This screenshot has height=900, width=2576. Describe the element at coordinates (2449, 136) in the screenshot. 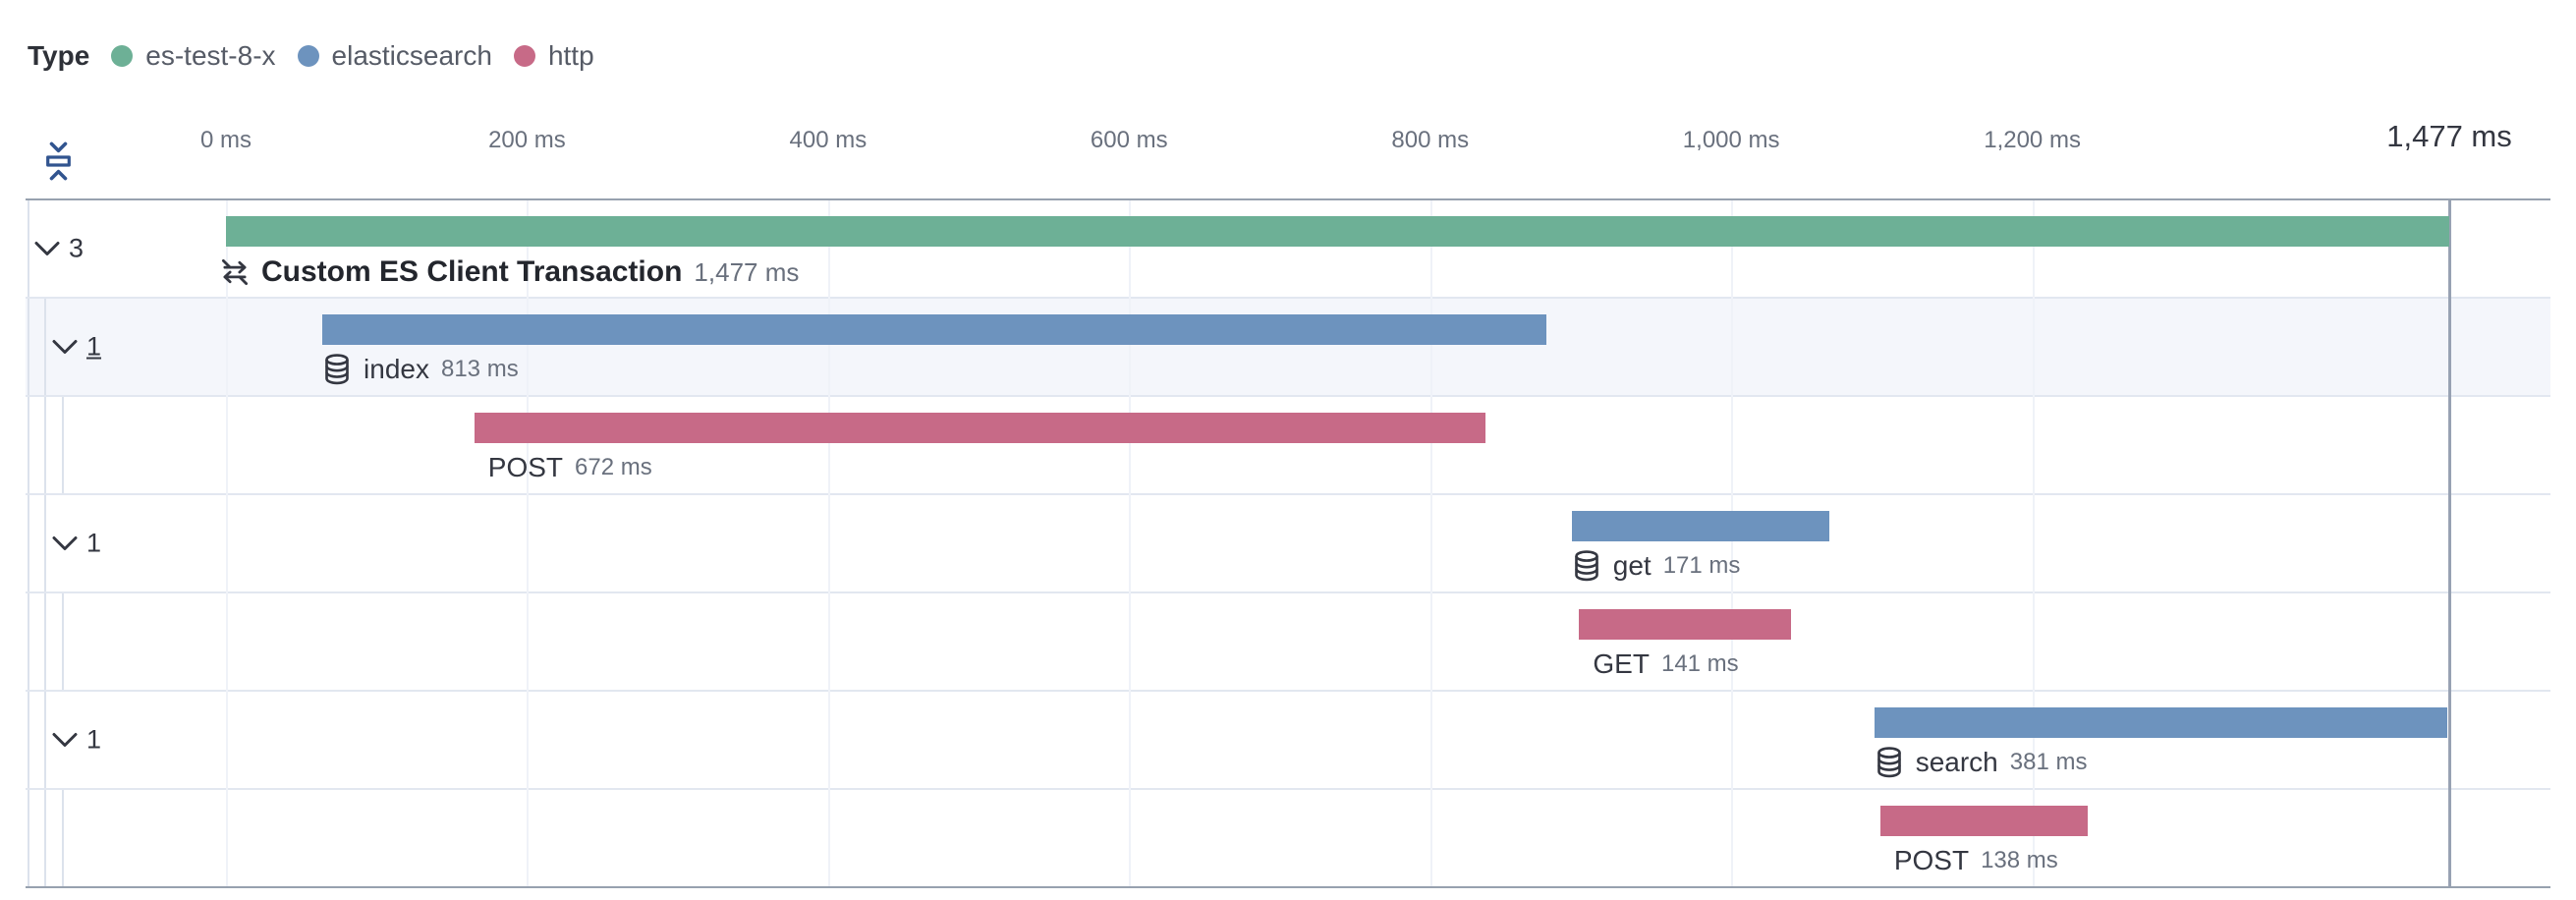

I see `axis-total-duration-label: 1,477 ms` at that location.